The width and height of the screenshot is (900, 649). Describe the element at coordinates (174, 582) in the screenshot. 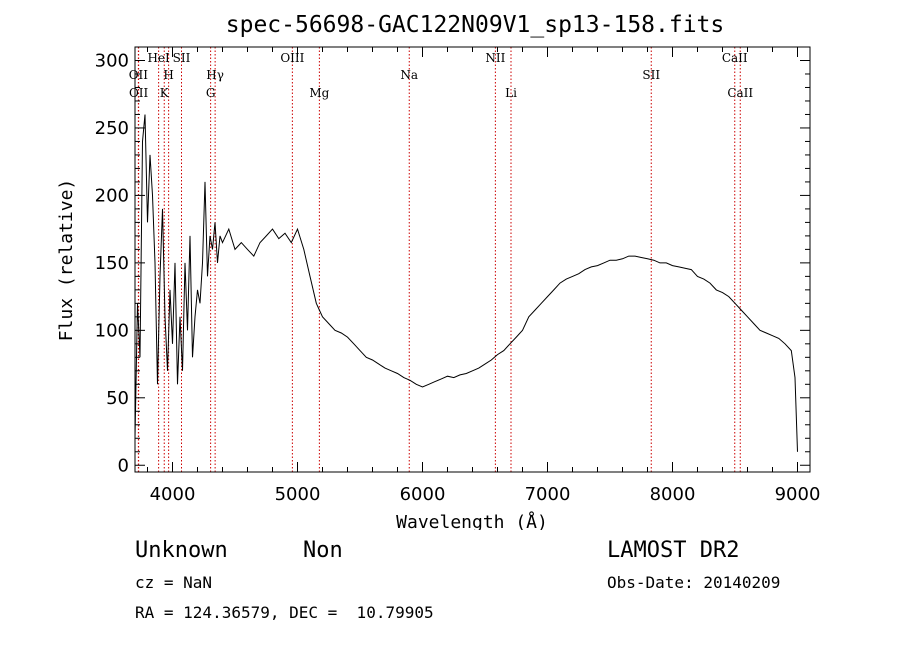

I see `redshift-text: cz = NaN` at that location.